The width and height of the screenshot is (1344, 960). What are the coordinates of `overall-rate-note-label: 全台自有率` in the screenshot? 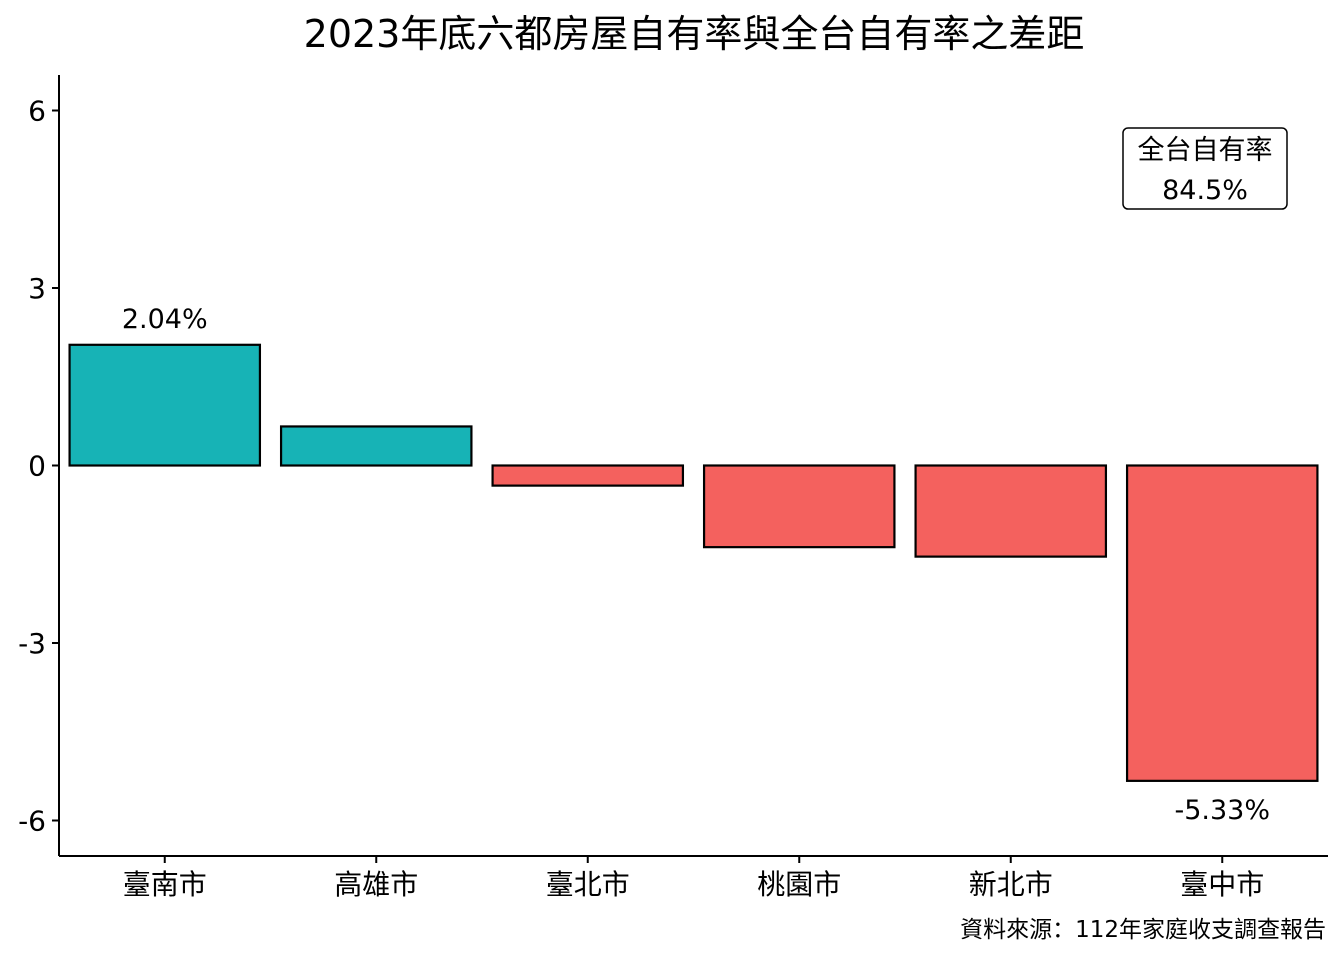 It's located at (1205, 150).